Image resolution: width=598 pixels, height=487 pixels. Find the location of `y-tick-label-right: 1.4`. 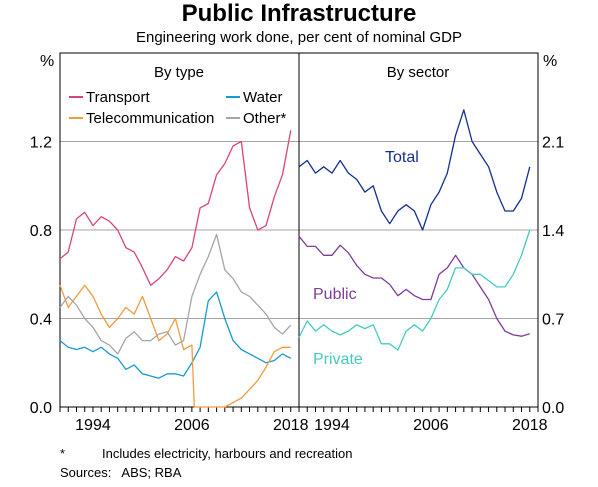

y-tick-label-right: 1.4 is located at coordinates (553, 231).